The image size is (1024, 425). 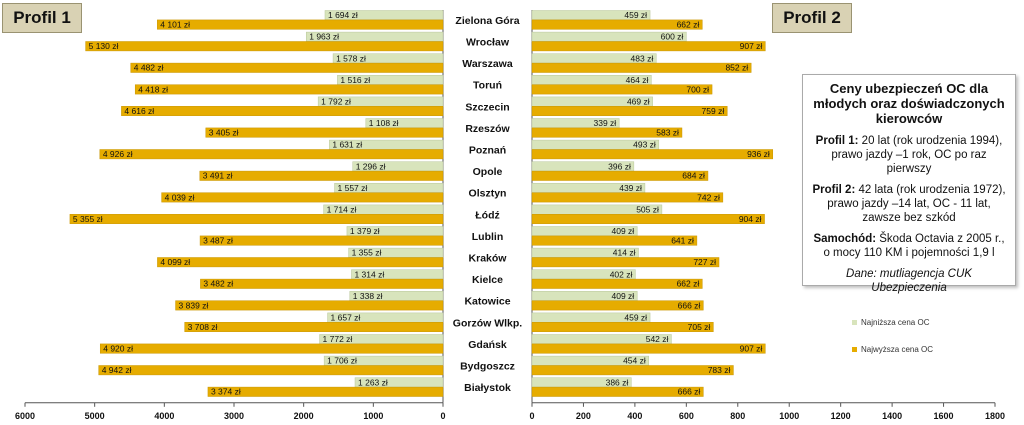 I want to click on left-tick-label: 5000, so click(x=95, y=416).